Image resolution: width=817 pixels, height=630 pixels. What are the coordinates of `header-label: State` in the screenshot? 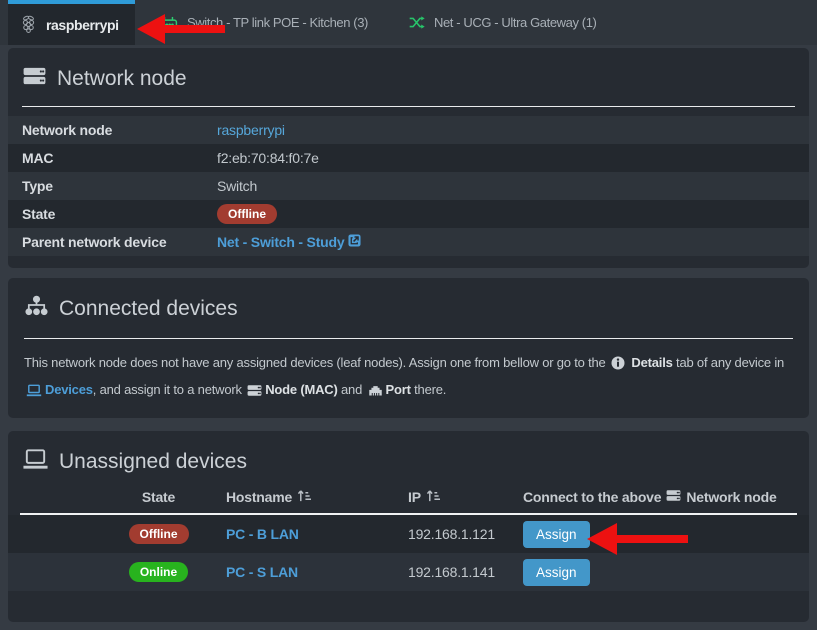 It's located at (158, 497).